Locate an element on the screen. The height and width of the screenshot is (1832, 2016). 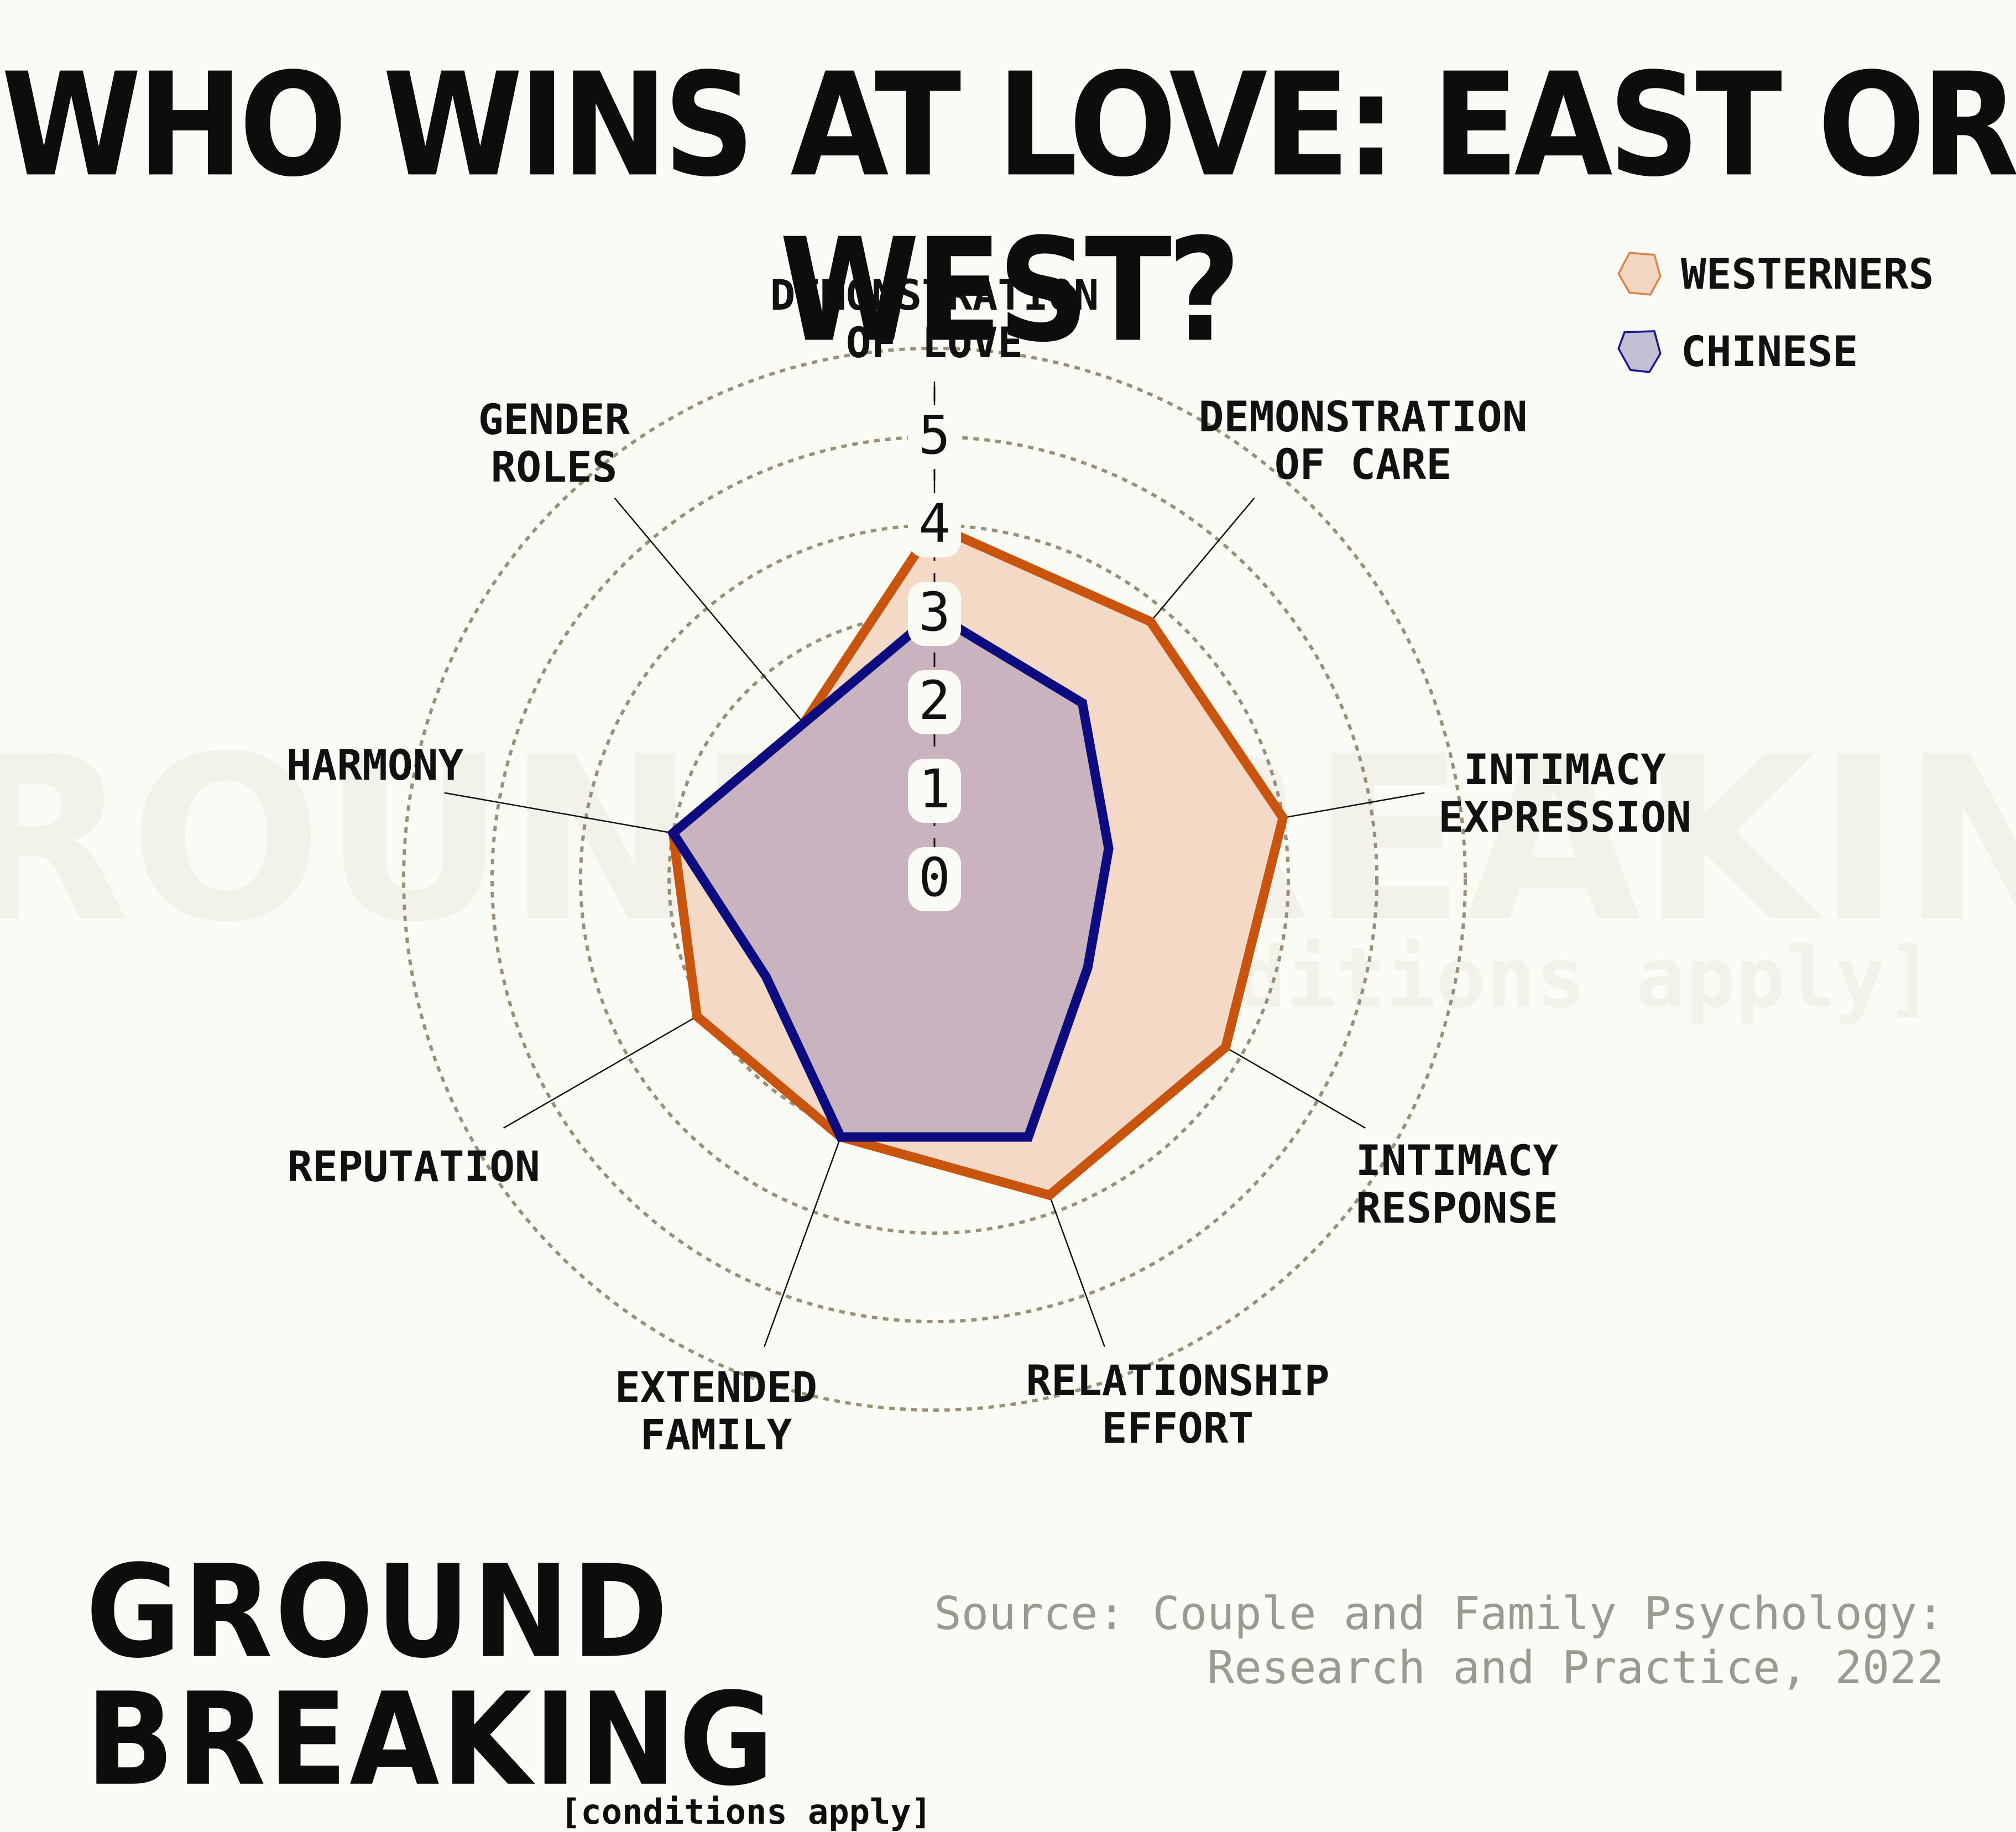
axis-label-8-line-1: HARMONY is located at coordinates (375, 765).